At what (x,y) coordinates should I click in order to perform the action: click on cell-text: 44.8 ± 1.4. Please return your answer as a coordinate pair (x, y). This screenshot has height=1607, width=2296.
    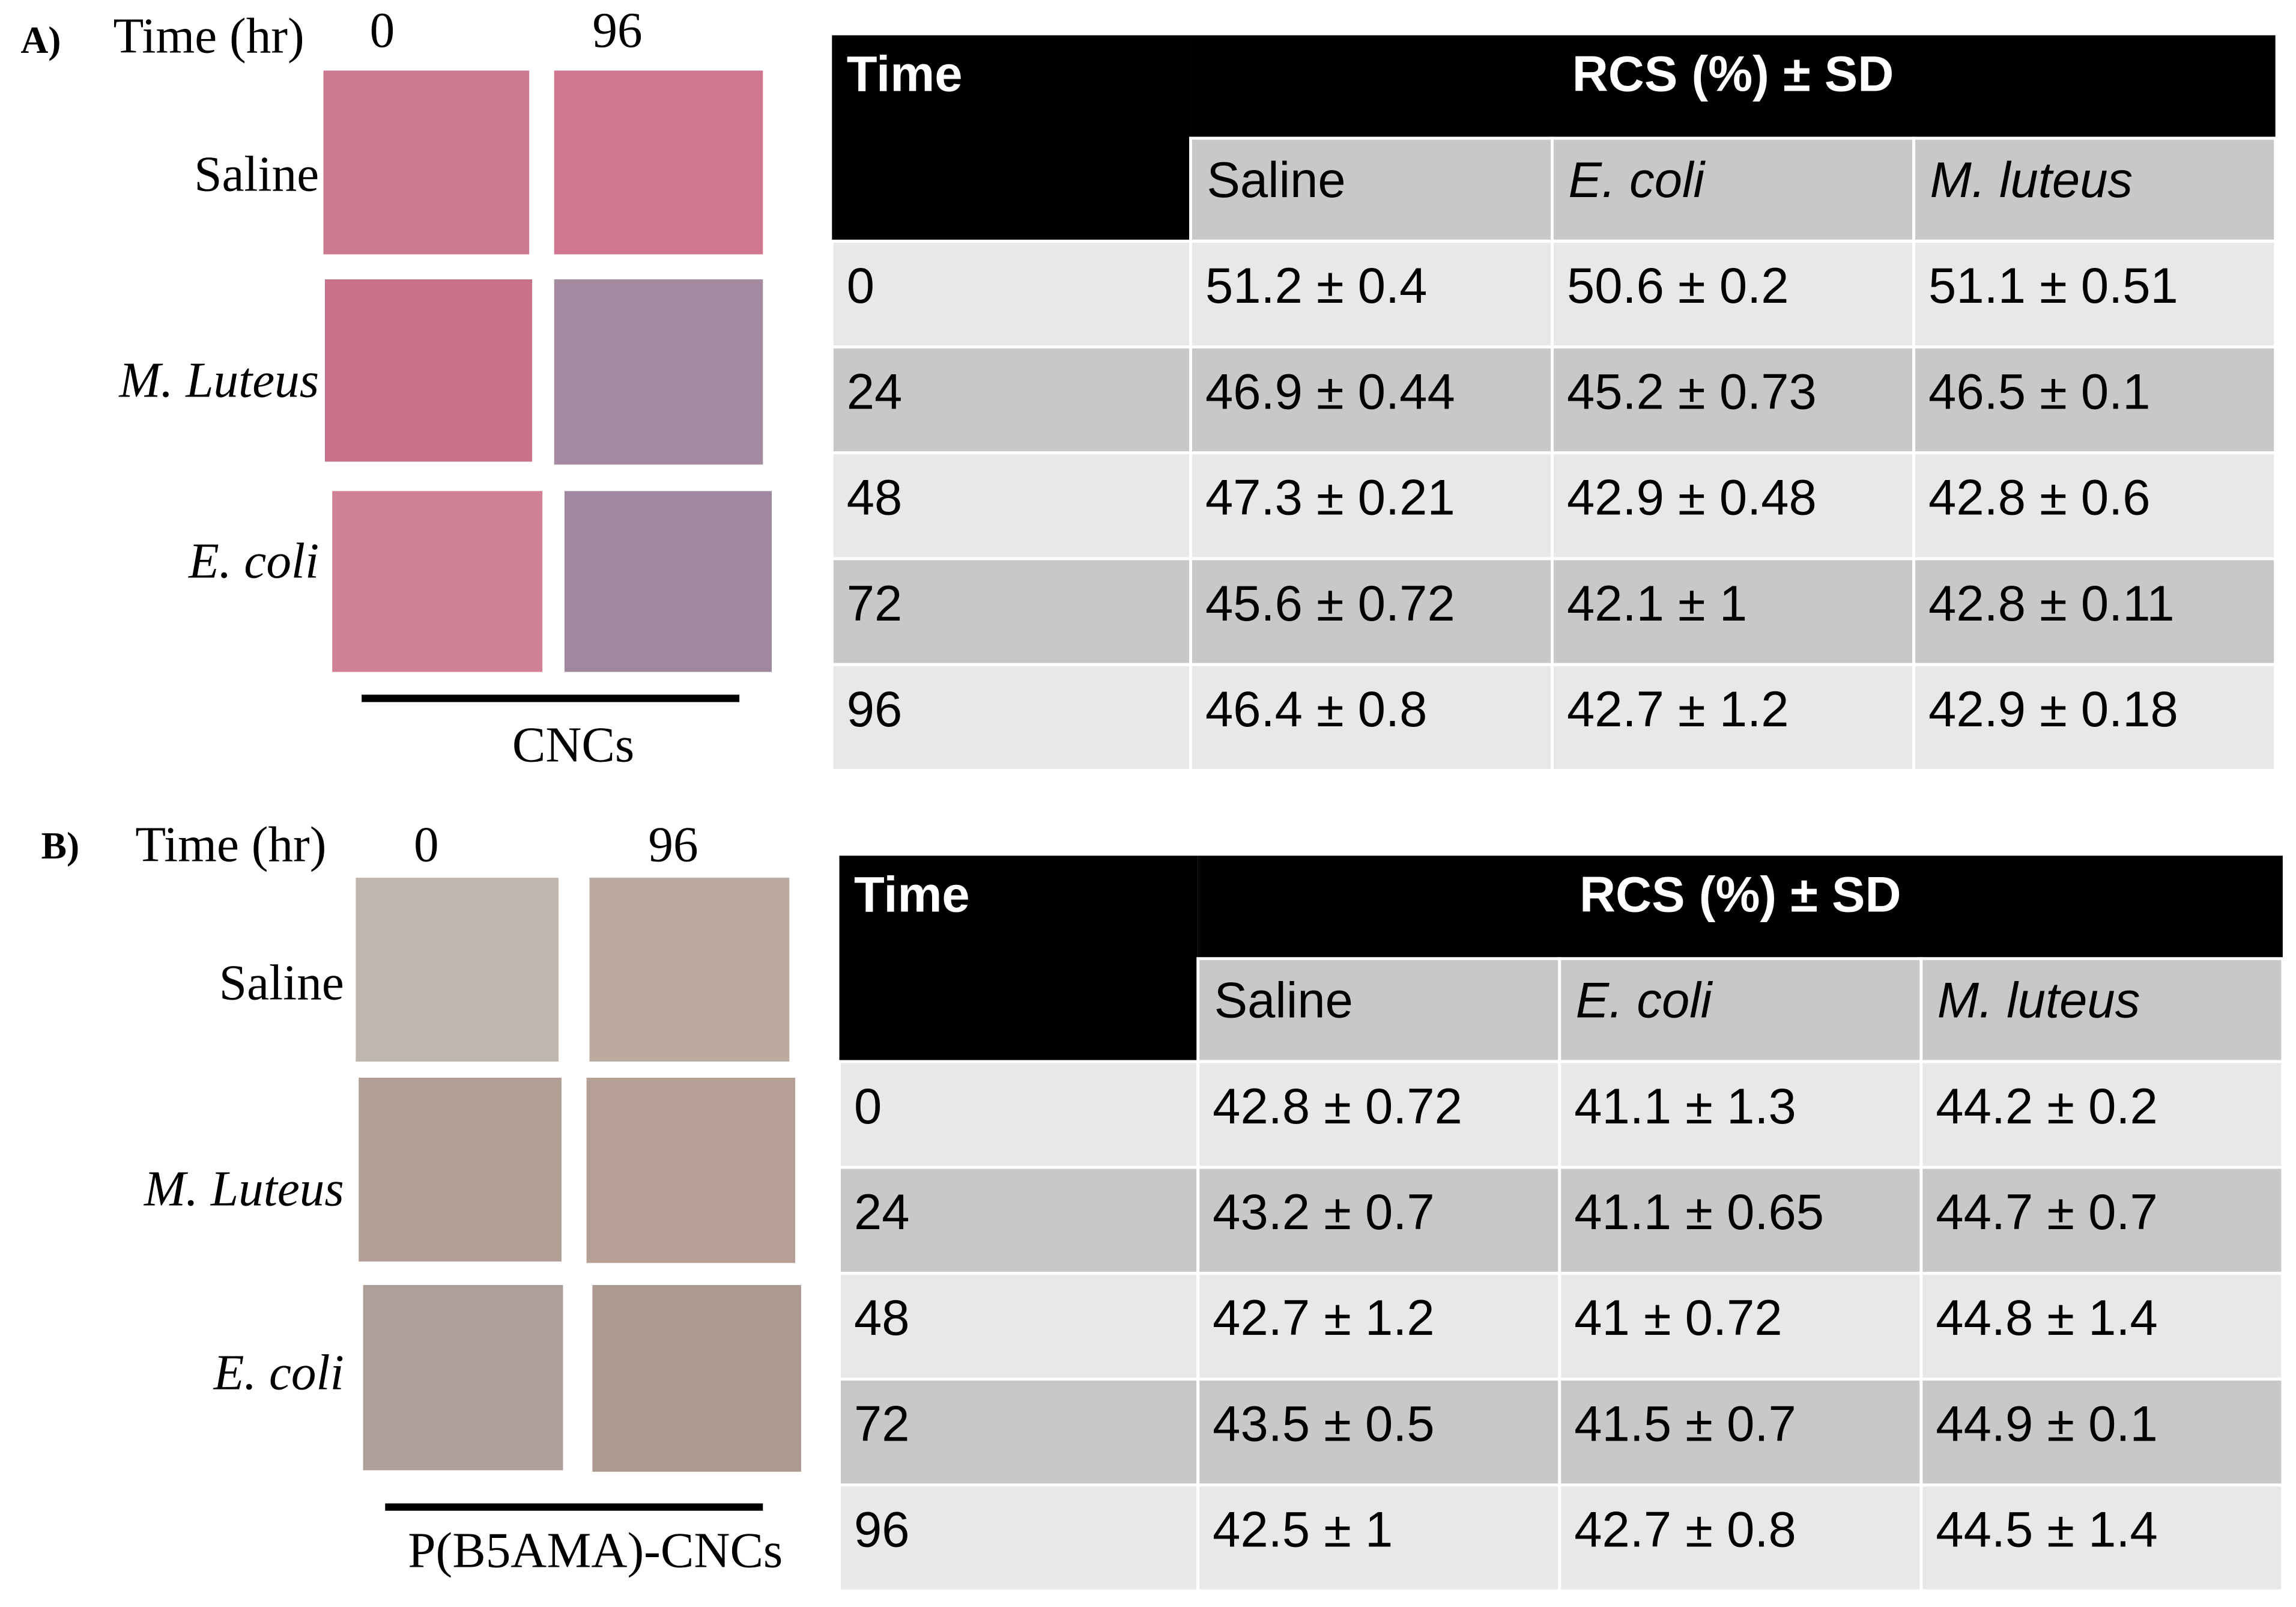
    Looking at the image, I should click on (2047, 1318).